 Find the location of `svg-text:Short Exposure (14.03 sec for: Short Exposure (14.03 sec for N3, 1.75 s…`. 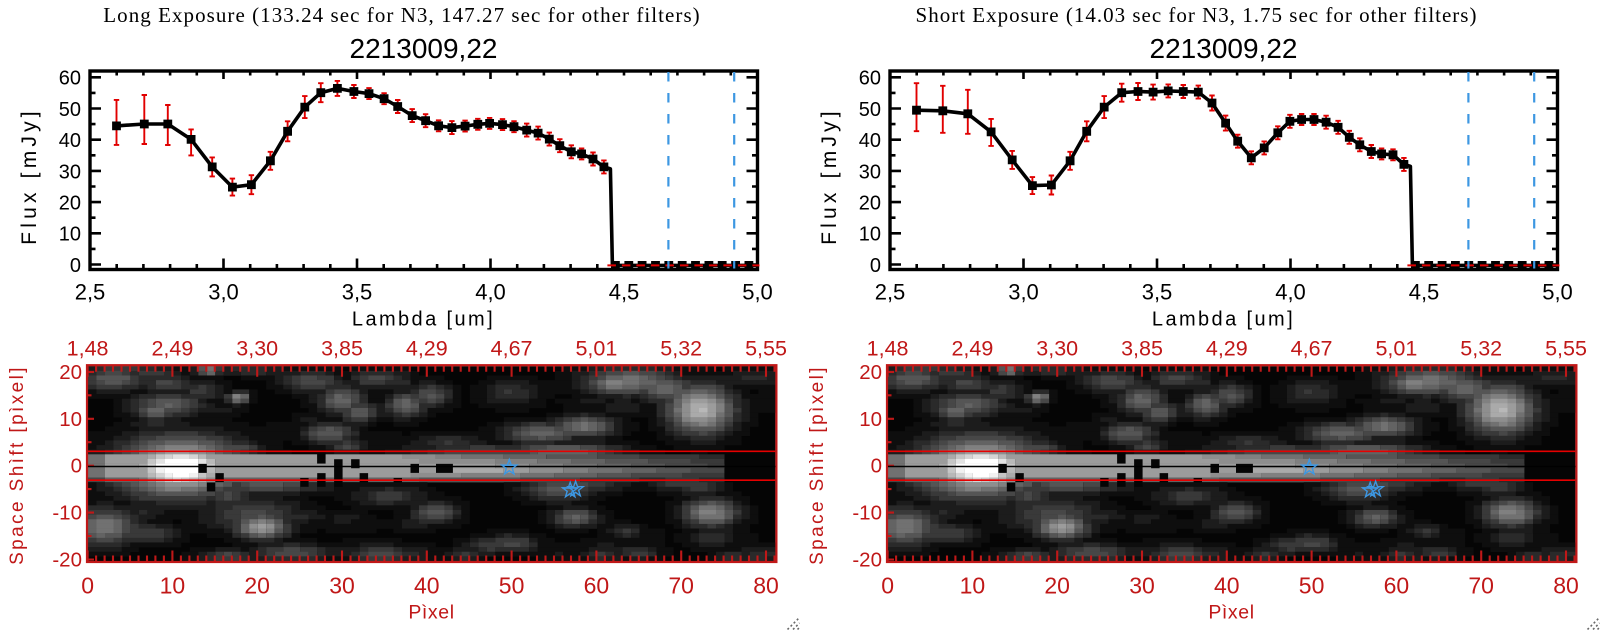

svg-text:Short Exposure (14.03 sec for: Short Exposure (14.03 sec for N3, 1.75 s… is located at coordinates (1197, 15).